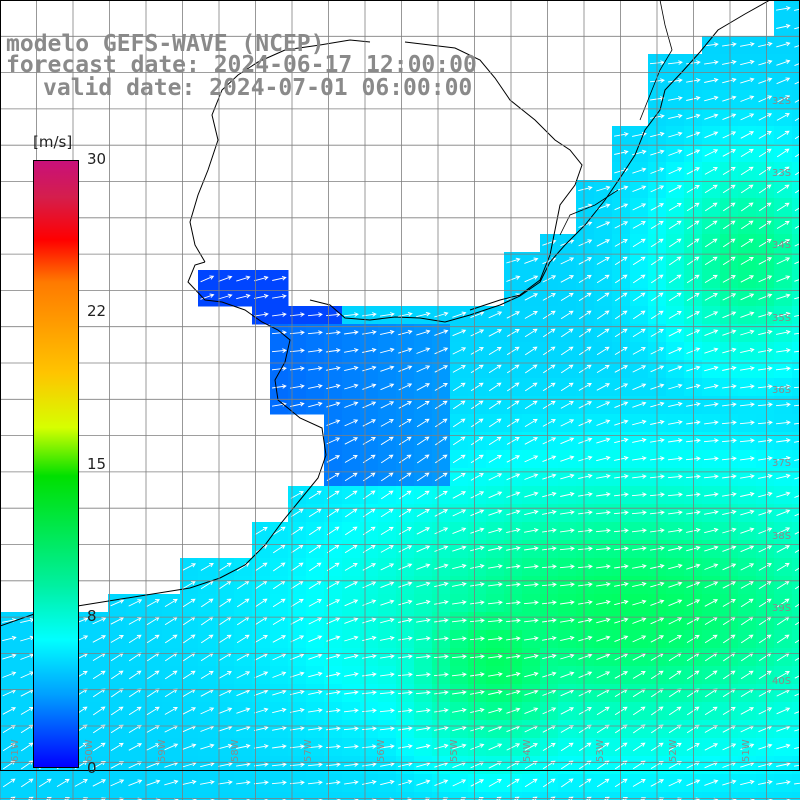 The width and height of the screenshot is (800, 800). What do you see at coordinates (746, 750) in the screenshot?
I see `lon-label: 51W` at bounding box center [746, 750].